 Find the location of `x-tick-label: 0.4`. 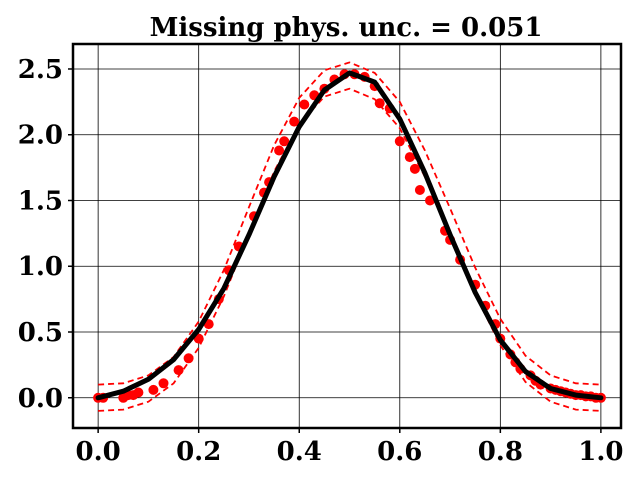

x-tick-label: 0.4 is located at coordinates (299, 452).